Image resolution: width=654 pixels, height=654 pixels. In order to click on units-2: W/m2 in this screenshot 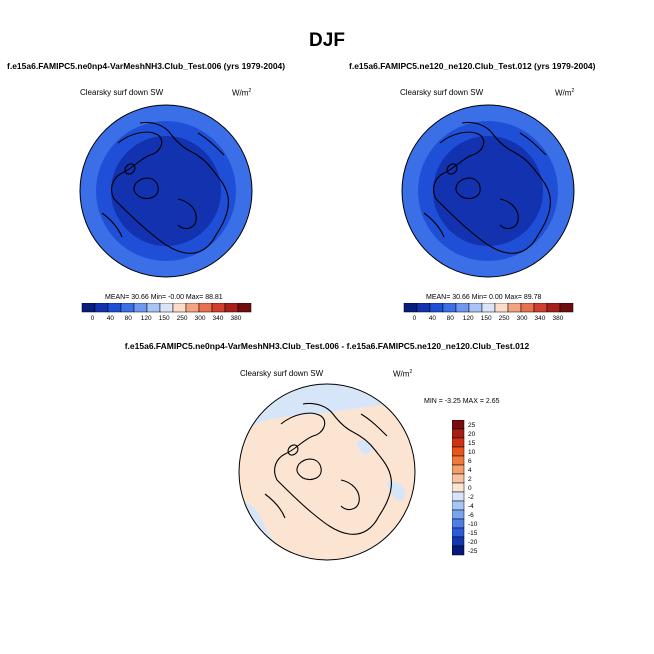, I will do `click(565, 93)`.